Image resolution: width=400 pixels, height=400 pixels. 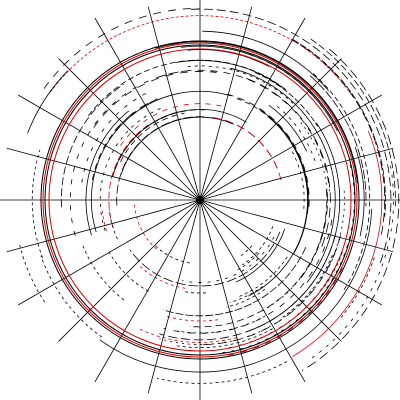 I want to click on center-dot, so click(x=200, y=200).